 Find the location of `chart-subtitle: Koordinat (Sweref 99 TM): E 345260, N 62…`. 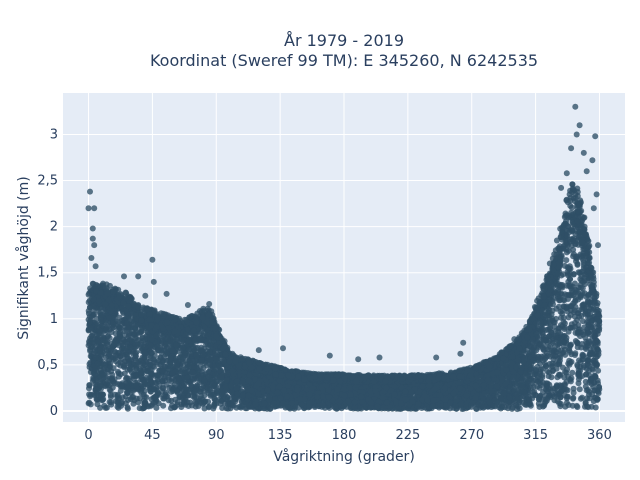

chart-subtitle: Koordinat (Sweref 99 TM): E 345260, N 62… is located at coordinates (344, 60).